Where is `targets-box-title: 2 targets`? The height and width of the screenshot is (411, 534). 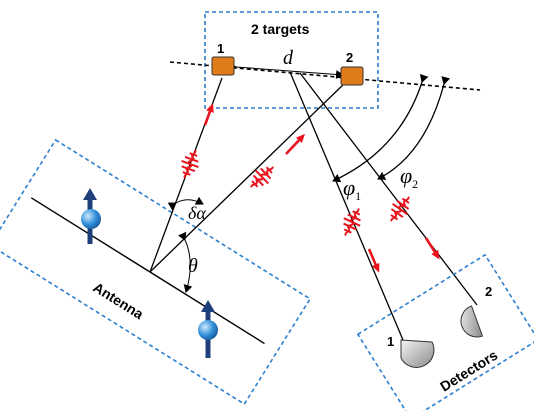
targets-box-title: 2 targets is located at coordinates (280, 29).